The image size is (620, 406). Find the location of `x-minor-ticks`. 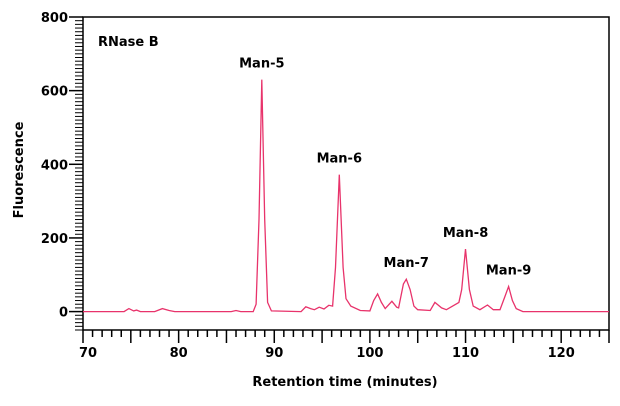

x-minor-ticks is located at coordinates (346, 336).